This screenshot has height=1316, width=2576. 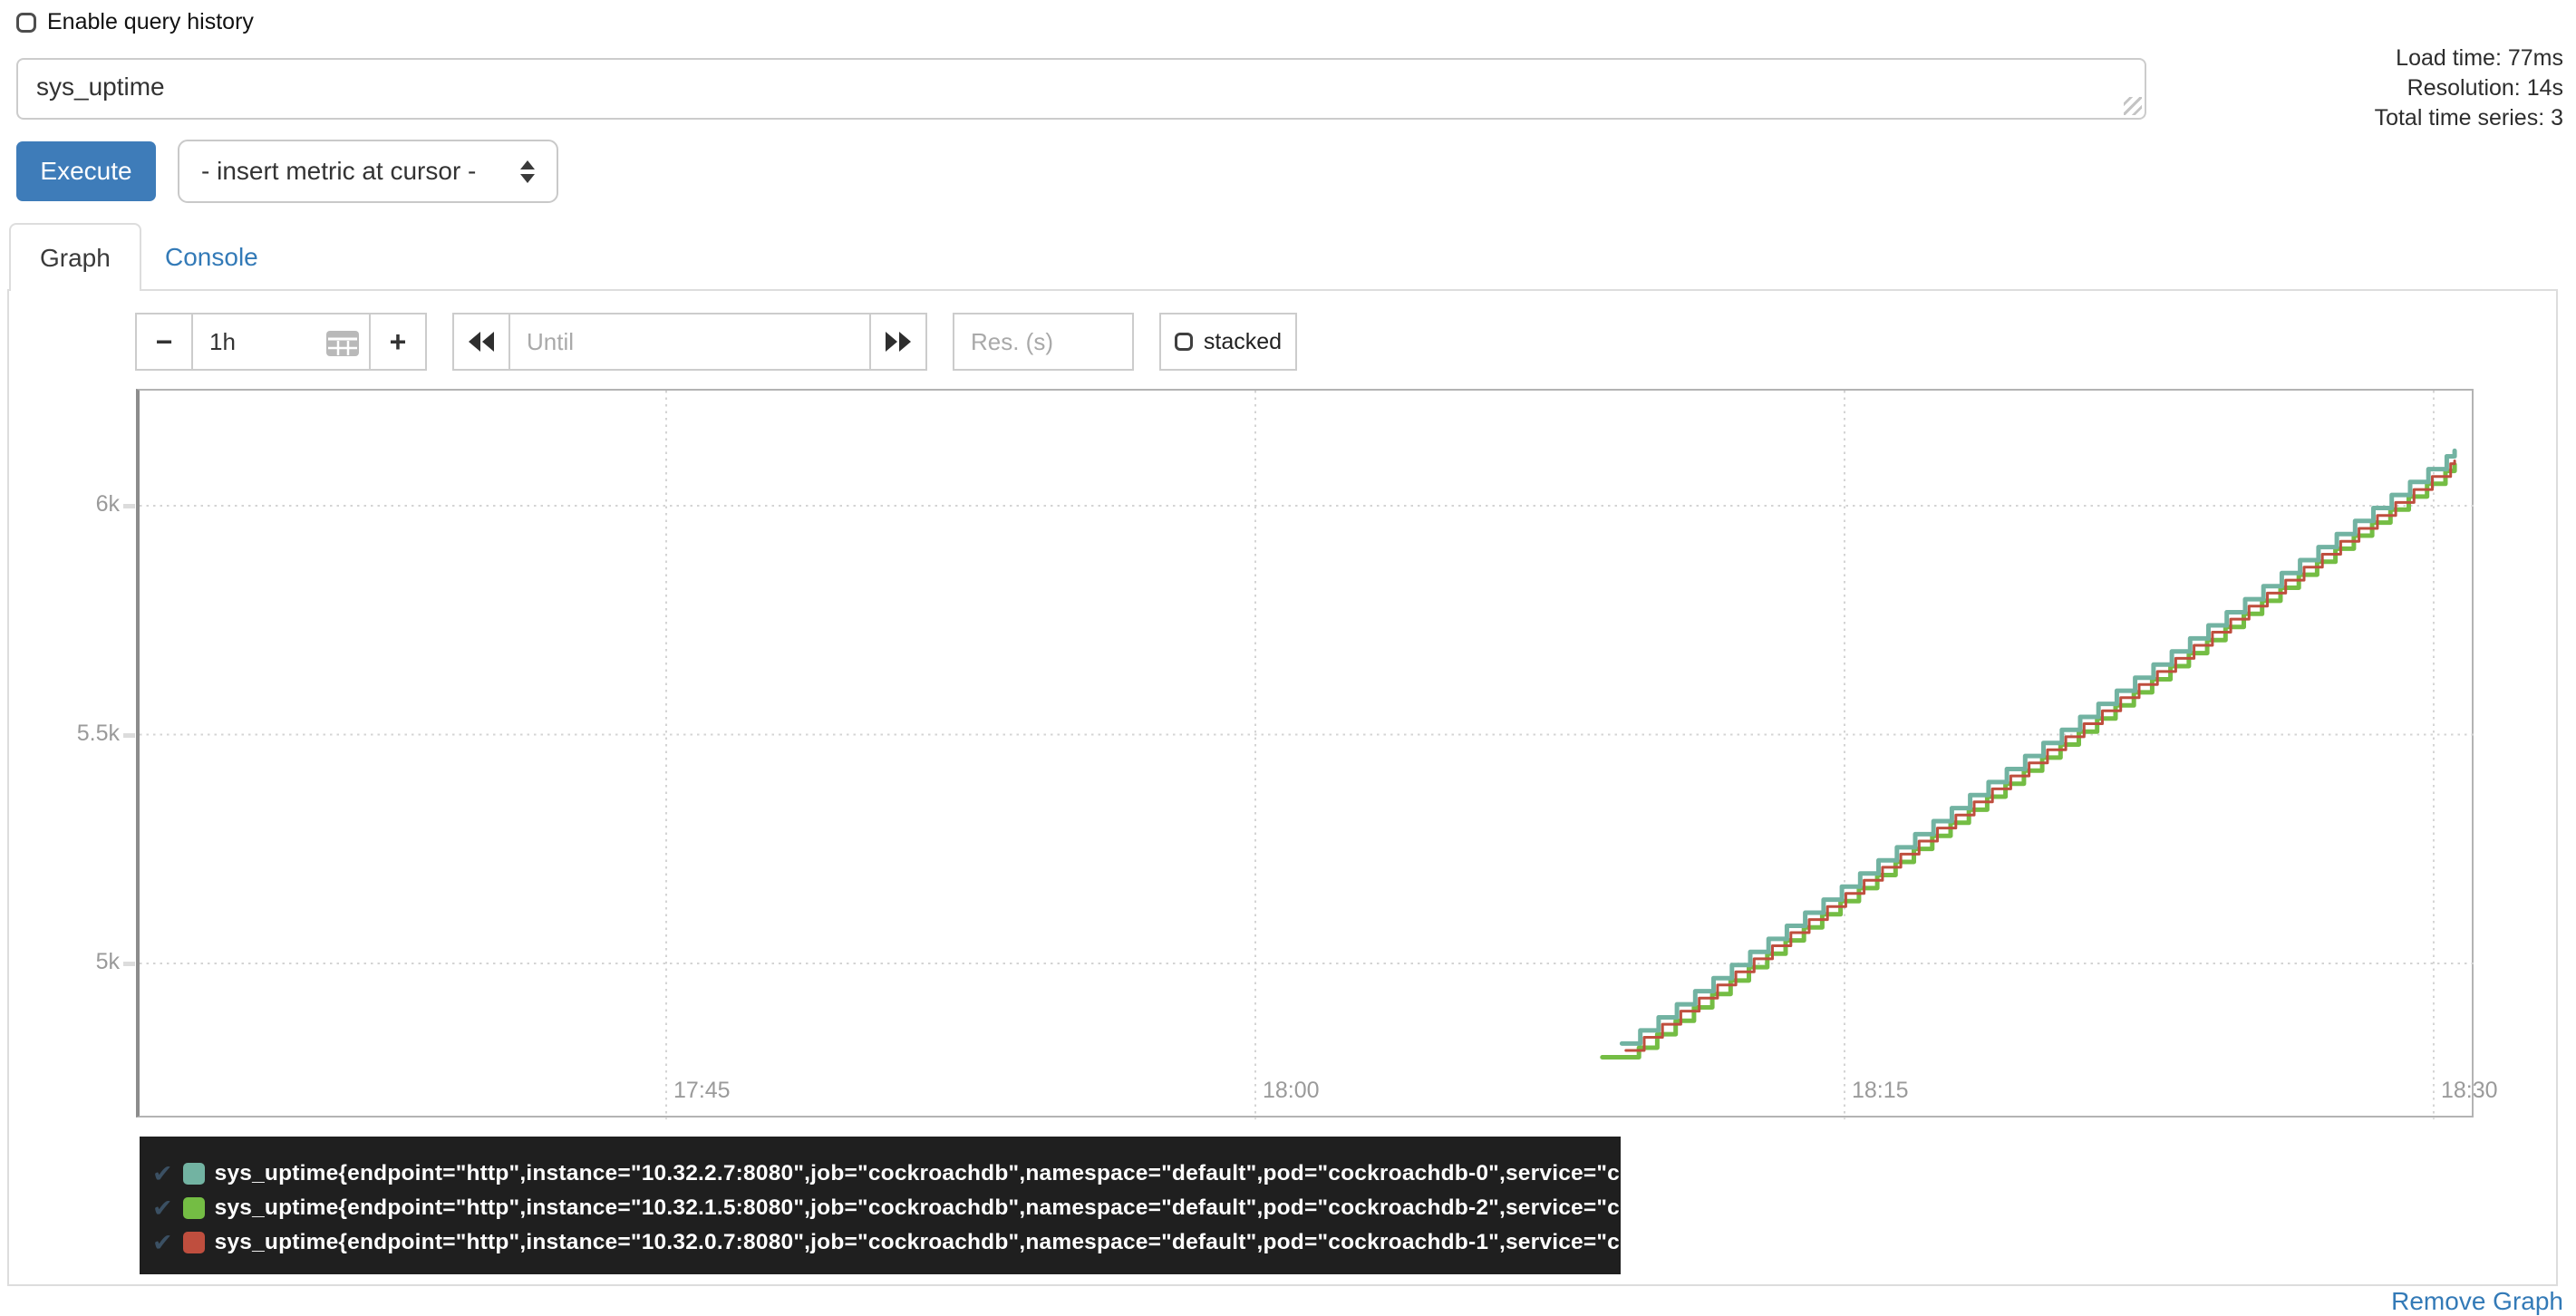 What do you see at coordinates (339, 171) in the screenshot?
I see `insert-metric-selected-value: - insert metric at cursor -` at bounding box center [339, 171].